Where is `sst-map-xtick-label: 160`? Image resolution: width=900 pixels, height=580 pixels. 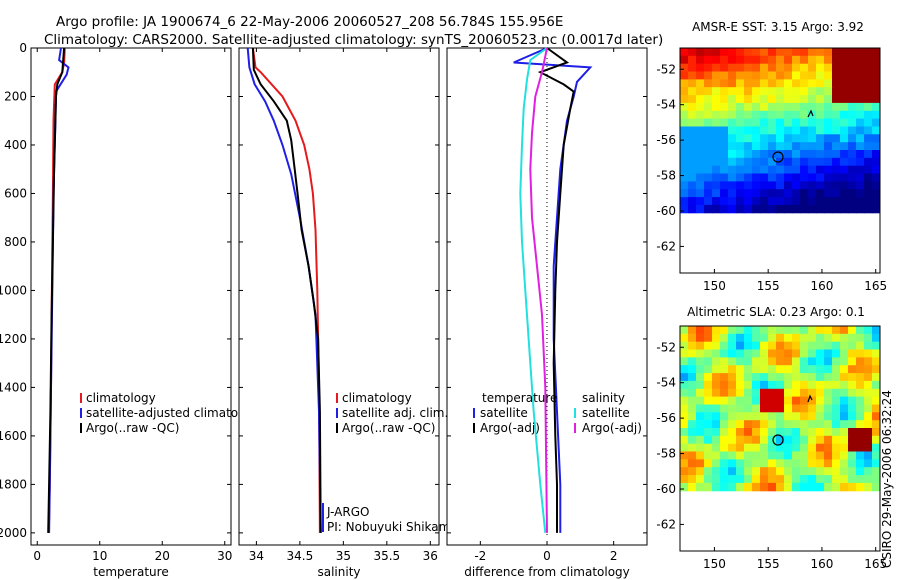
sst-map-xtick-label: 160 is located at coordinates (821, 286).